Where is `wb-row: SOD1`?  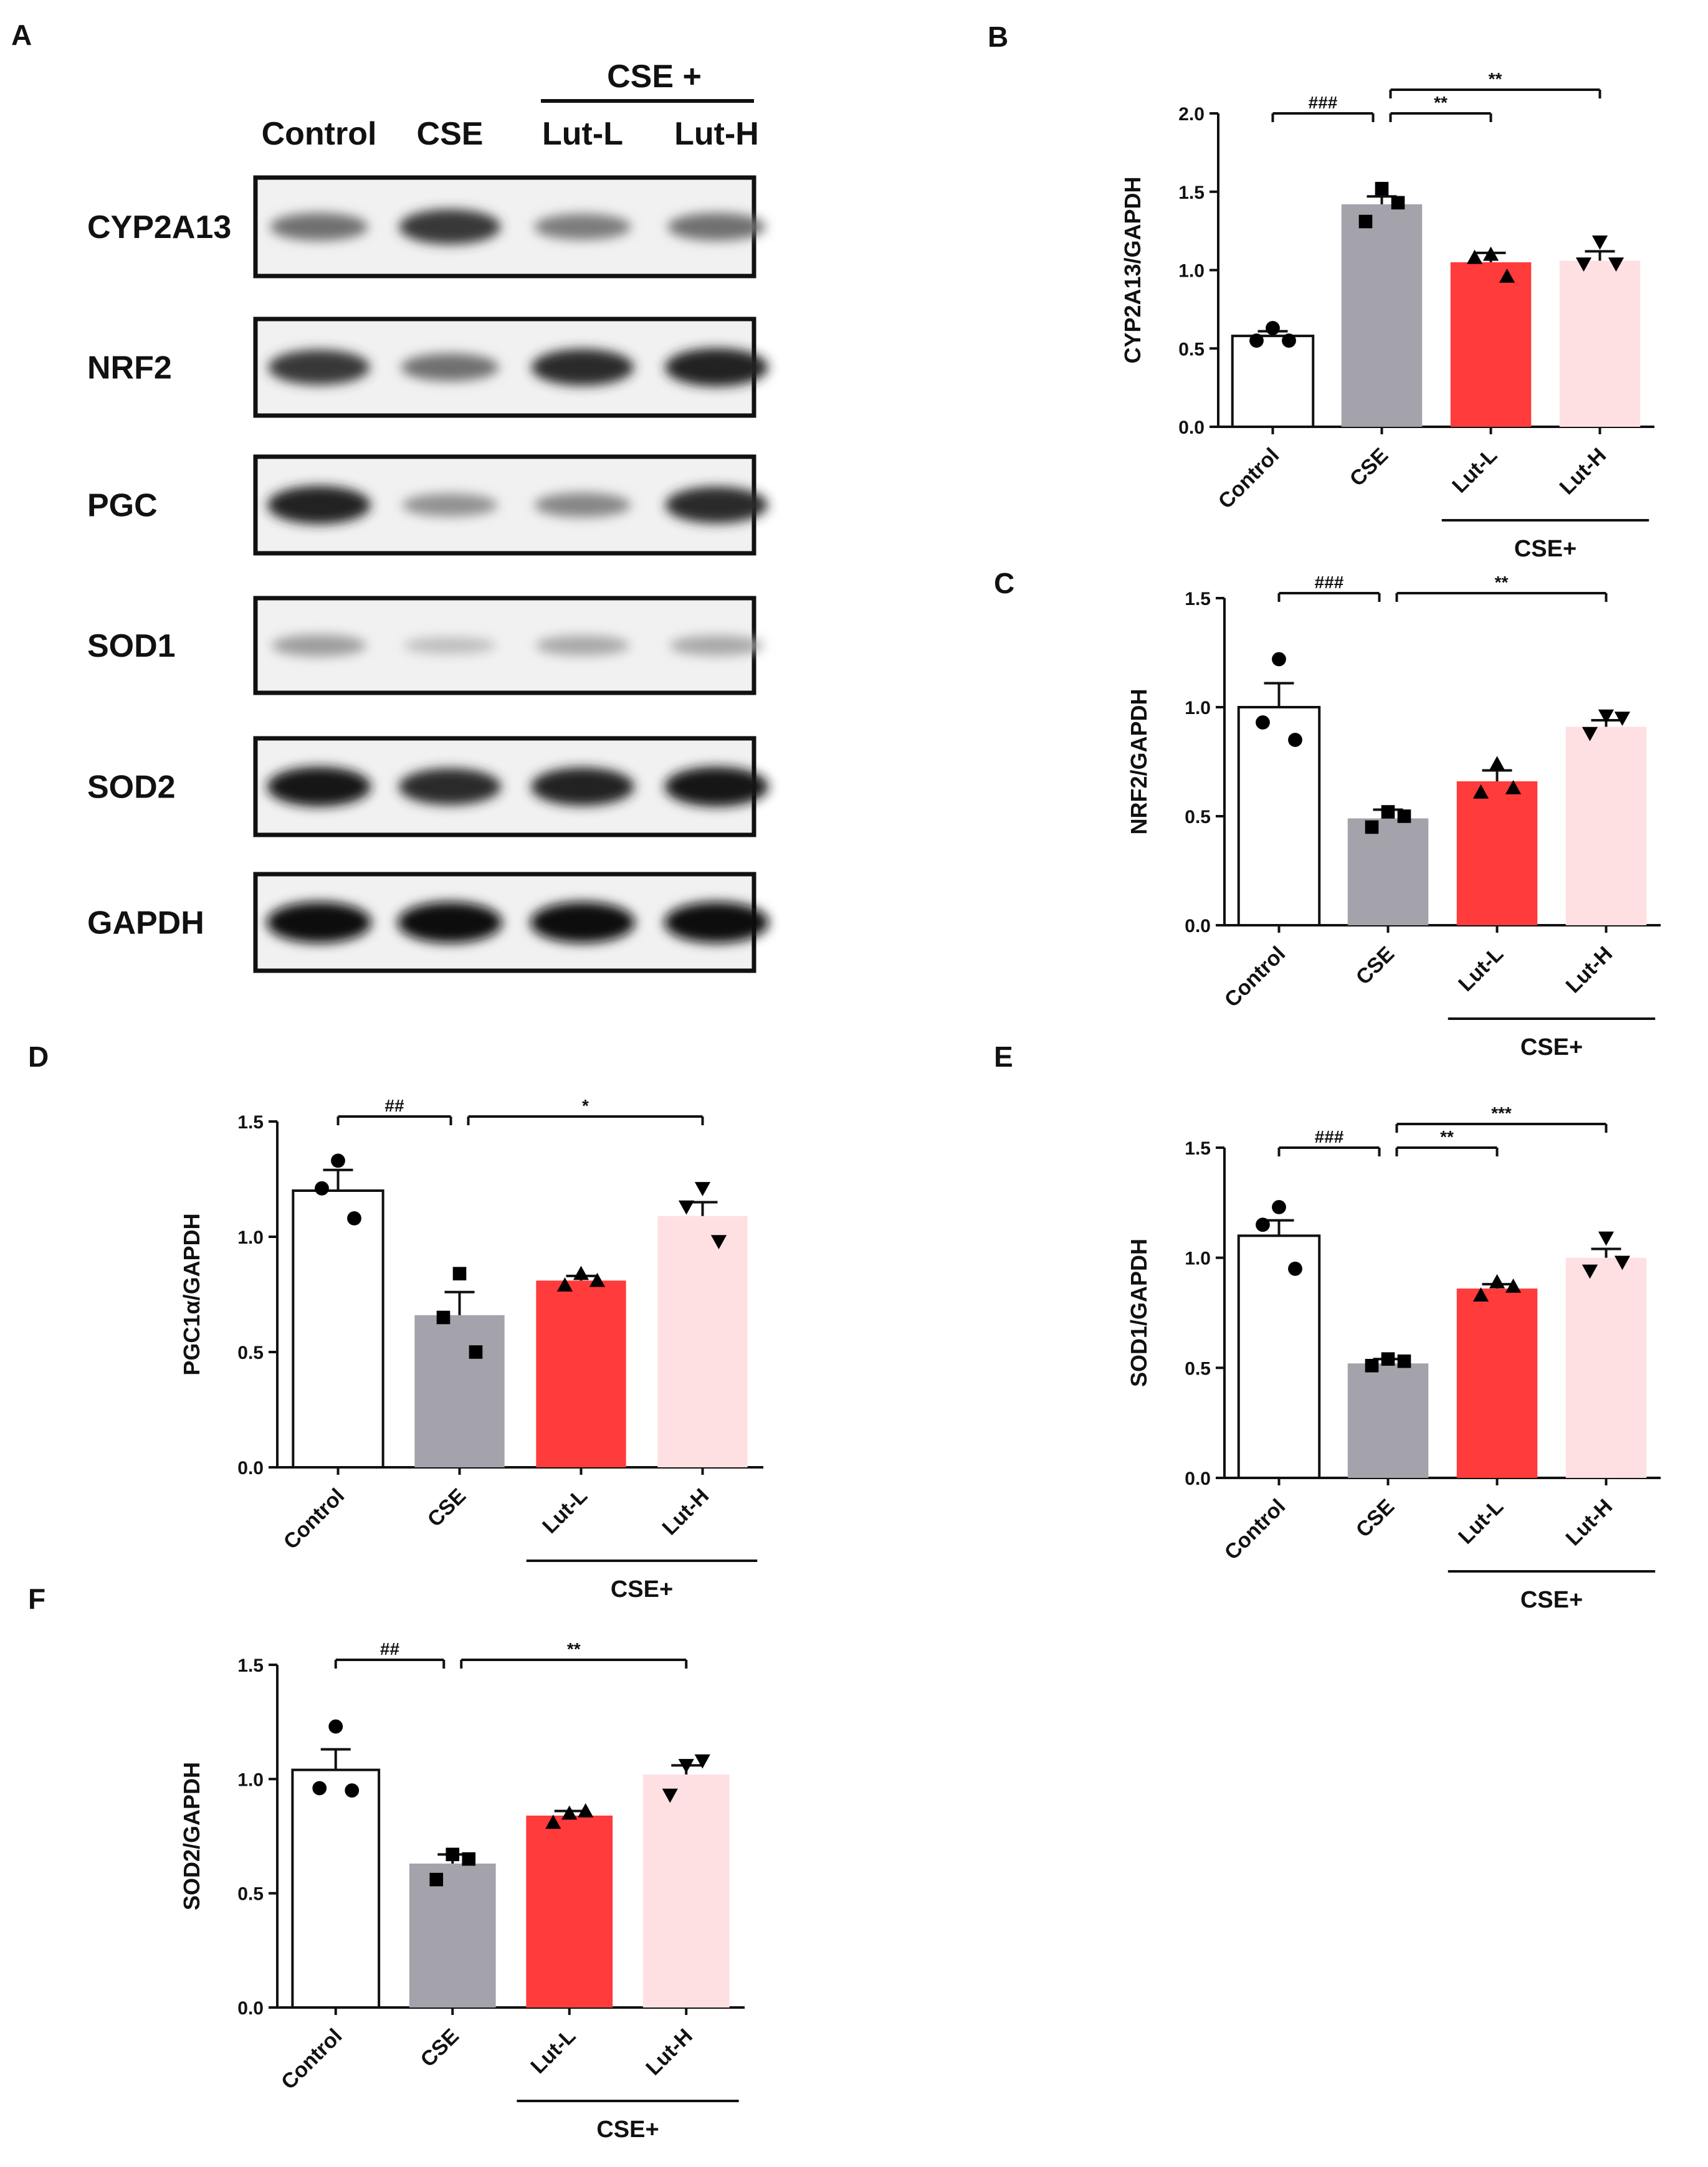 wb-row: SOD1 is located at coordinates (425, 645).